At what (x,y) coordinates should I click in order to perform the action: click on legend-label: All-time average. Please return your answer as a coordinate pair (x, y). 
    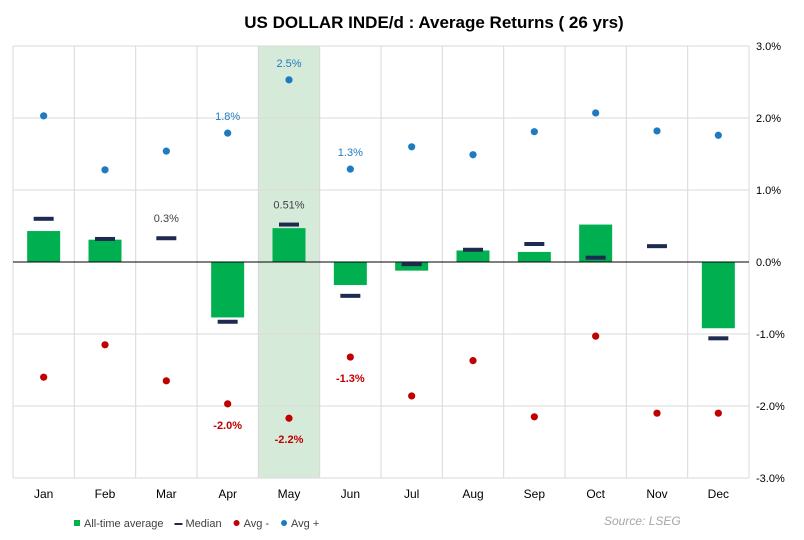
    Looking at the image, I should click on (123, 524).